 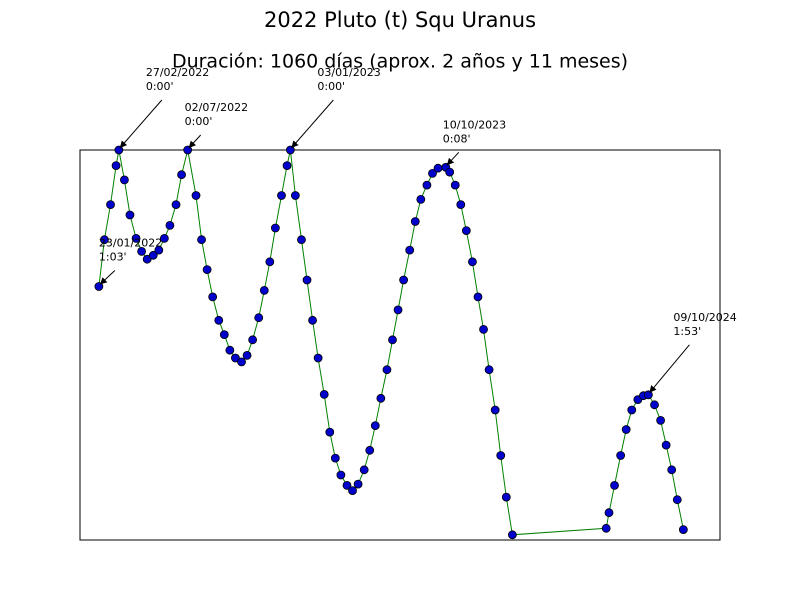 I want to click on annotation-orb: 1:03', so click(x=113, y=257).